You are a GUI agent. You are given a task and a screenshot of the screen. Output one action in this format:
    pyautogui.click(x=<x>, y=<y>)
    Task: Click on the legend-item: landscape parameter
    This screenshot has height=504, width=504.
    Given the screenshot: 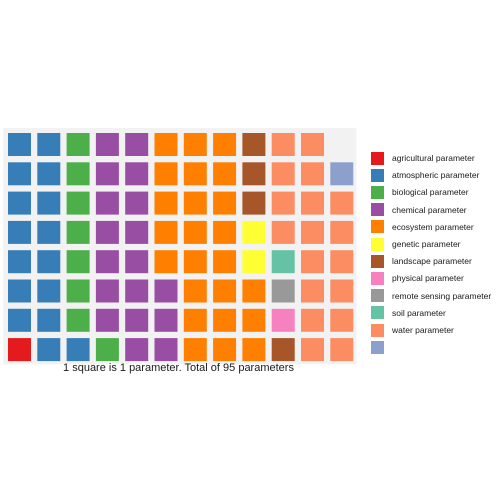 What is the action you would take?
    pyautogui.click(x=421, y=261)
    